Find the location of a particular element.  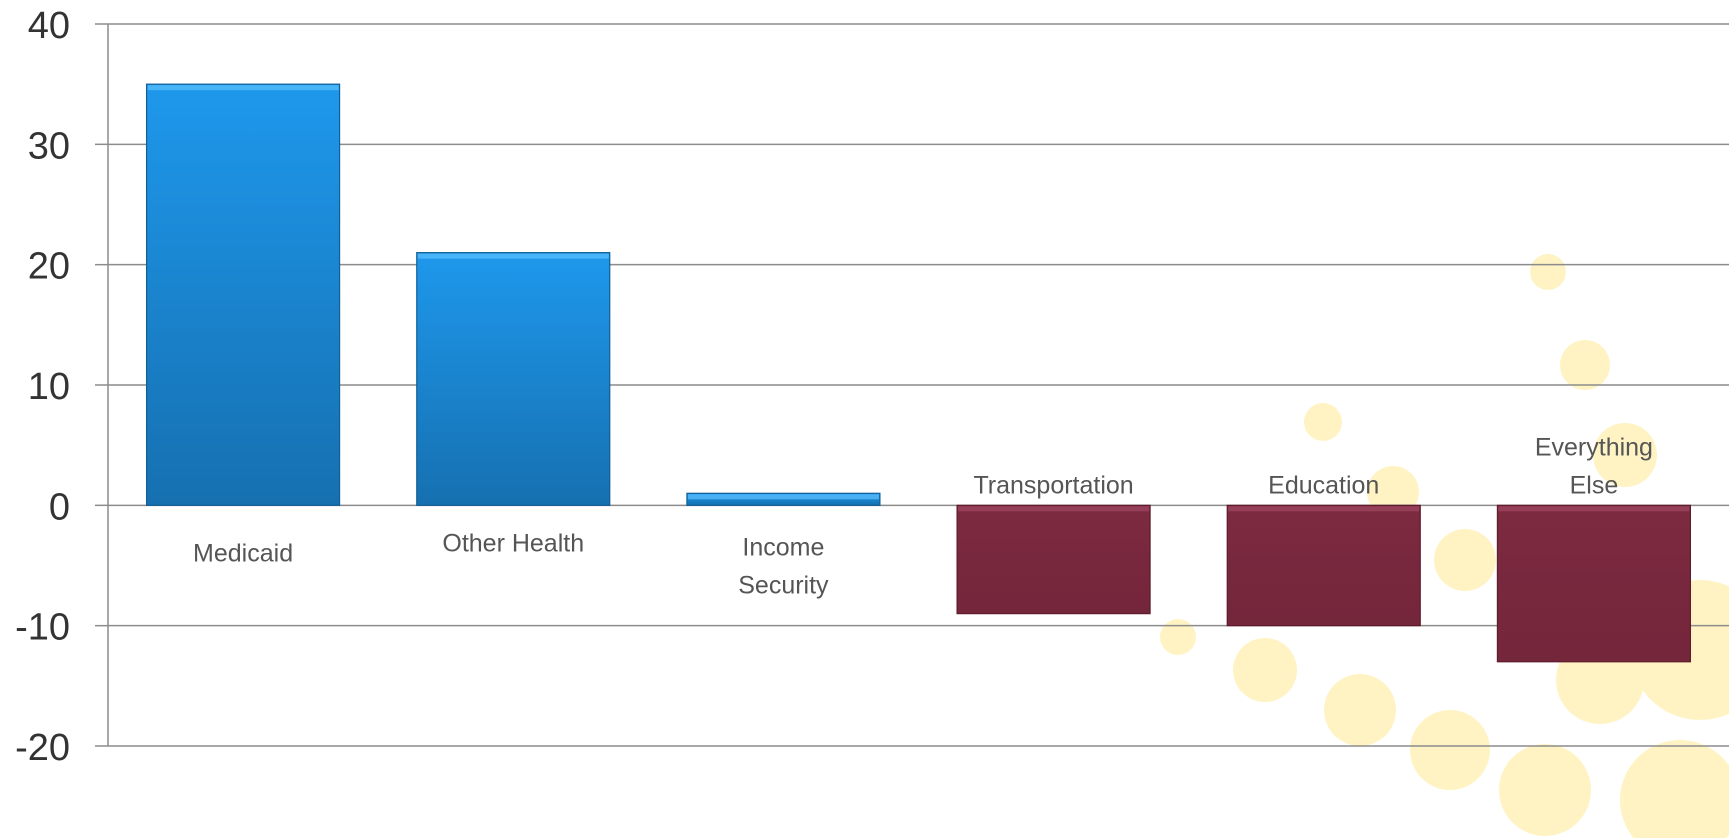

y-tick-label: 10 is located at coordinates (49, 387).